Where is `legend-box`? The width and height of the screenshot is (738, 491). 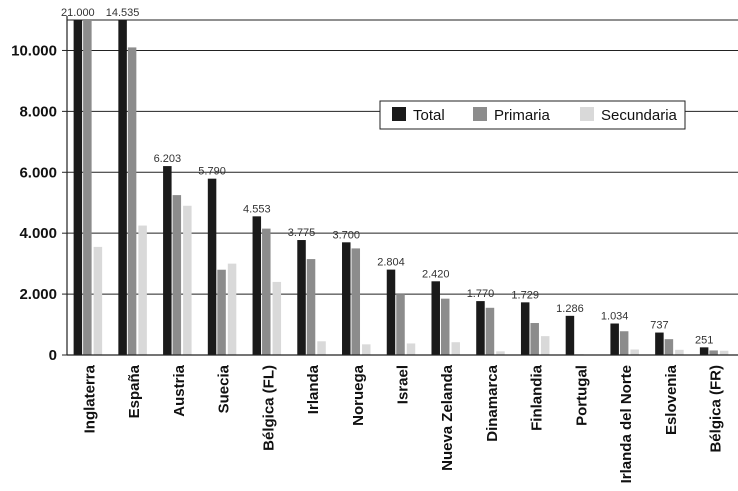 legend-box is located at coordinates (532, 115).